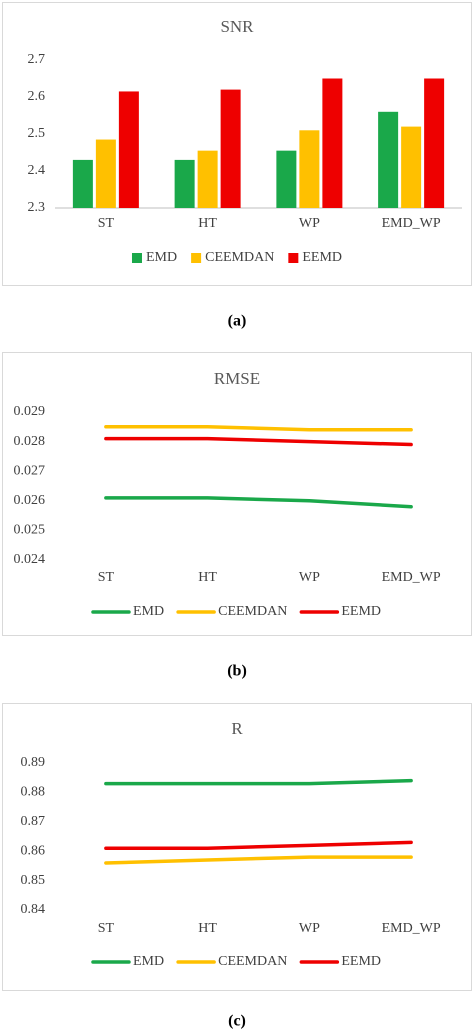 Image resolution: width=474 pixels, height=1032 pixels. Describe the element at coordinates (237, 321) in the screenshot. I see `caption: (a)` at that location.